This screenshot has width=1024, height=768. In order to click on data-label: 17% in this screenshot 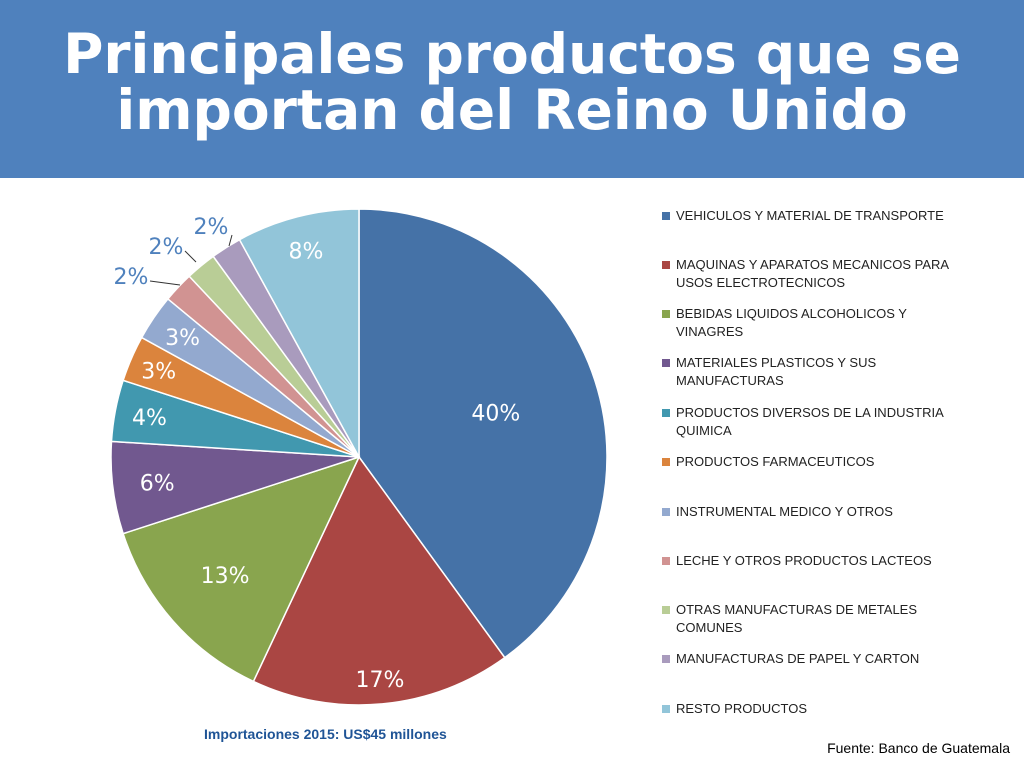, I will do `click(380, 680)`.